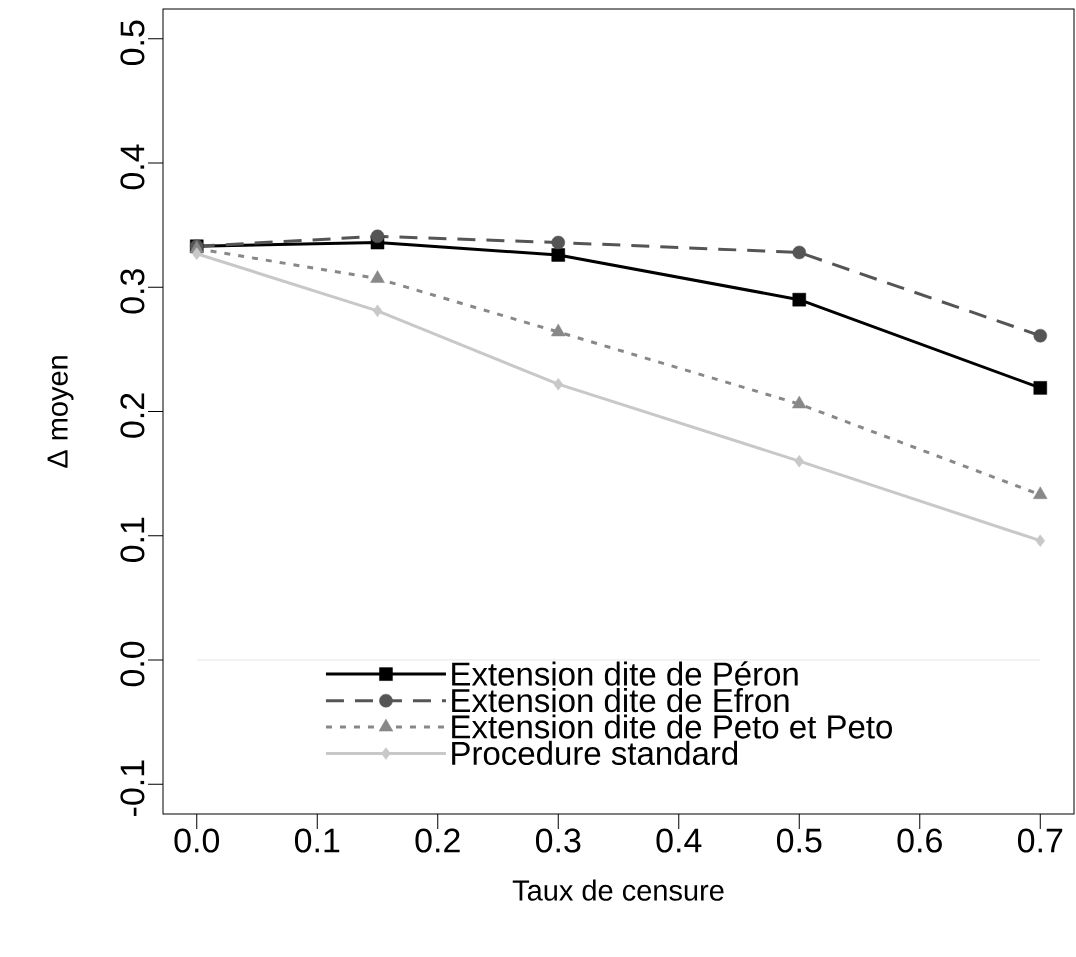  Describe the element at coordinates (620, 700) in the screenshot. I see `legend-label: Extension dite de Efron` at that location.